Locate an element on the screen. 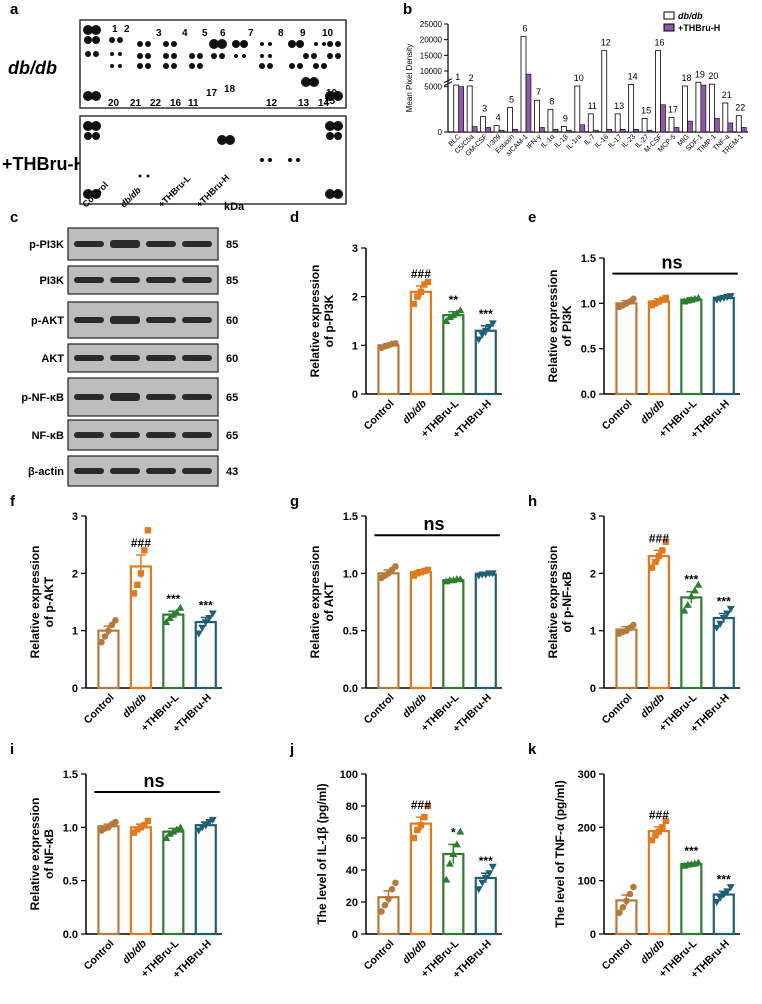 This screenshot has width=762, height=1004. bar-dbdb is located at coordinates (550, 120).